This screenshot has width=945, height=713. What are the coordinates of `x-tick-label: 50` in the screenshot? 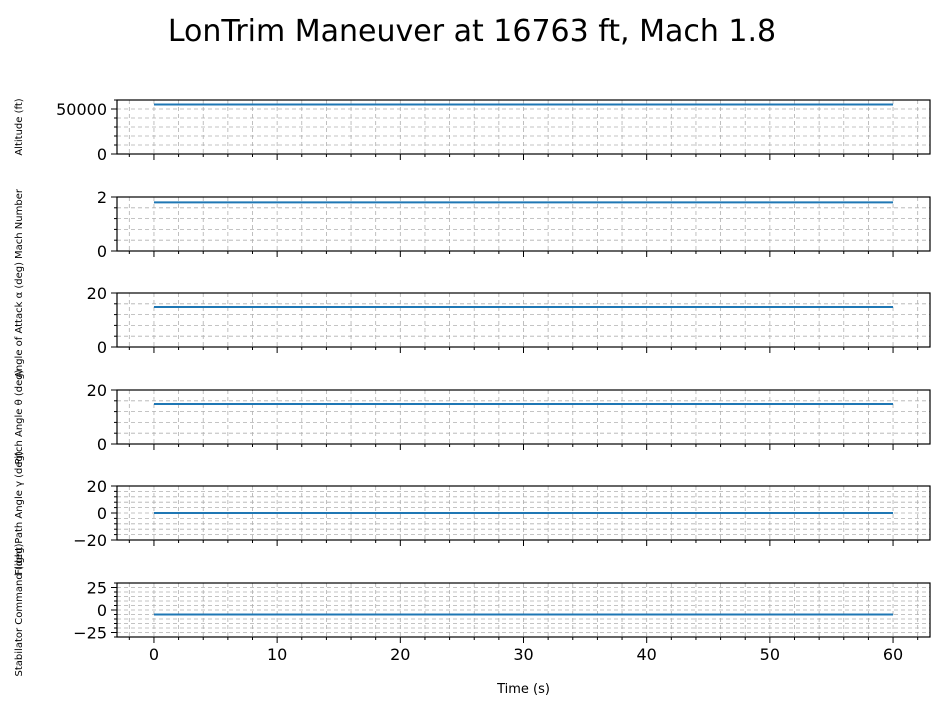 It's located at (770, 654).